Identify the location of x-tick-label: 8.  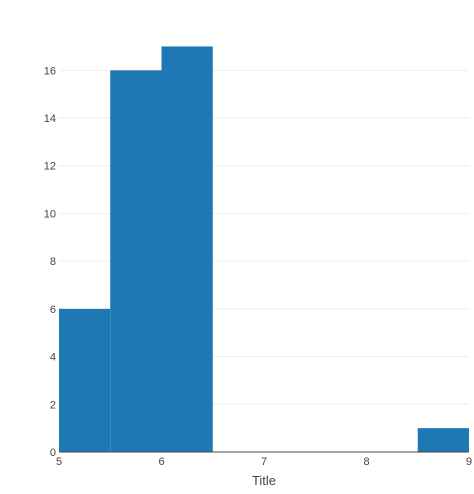
(366, 462).